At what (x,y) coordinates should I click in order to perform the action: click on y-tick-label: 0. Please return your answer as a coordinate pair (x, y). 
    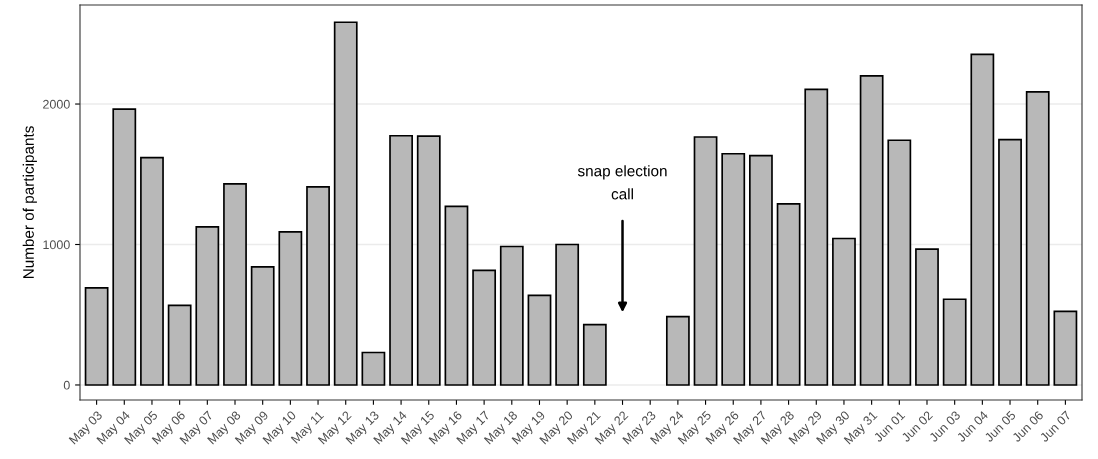
    Looking at the image, I should click on (66, 385).